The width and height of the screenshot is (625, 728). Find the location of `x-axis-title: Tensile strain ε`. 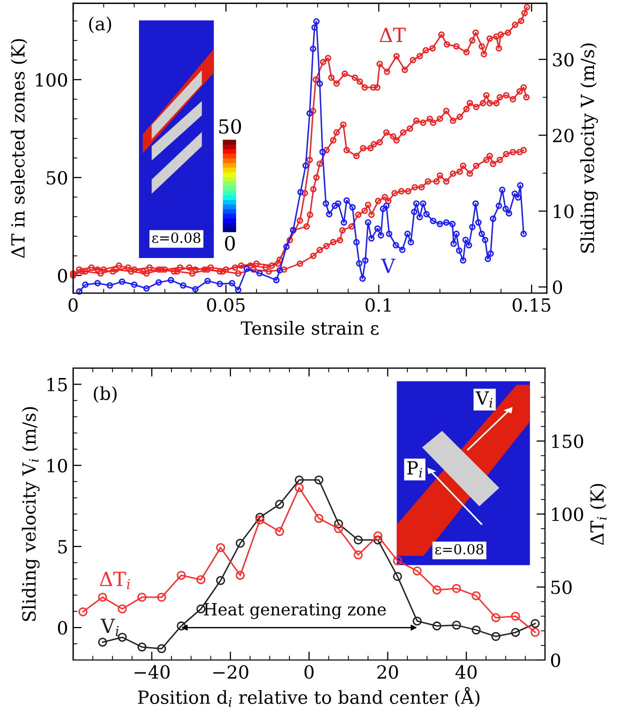

x-axis-title: Tensile strain ε is located at coordinates (309, 327).